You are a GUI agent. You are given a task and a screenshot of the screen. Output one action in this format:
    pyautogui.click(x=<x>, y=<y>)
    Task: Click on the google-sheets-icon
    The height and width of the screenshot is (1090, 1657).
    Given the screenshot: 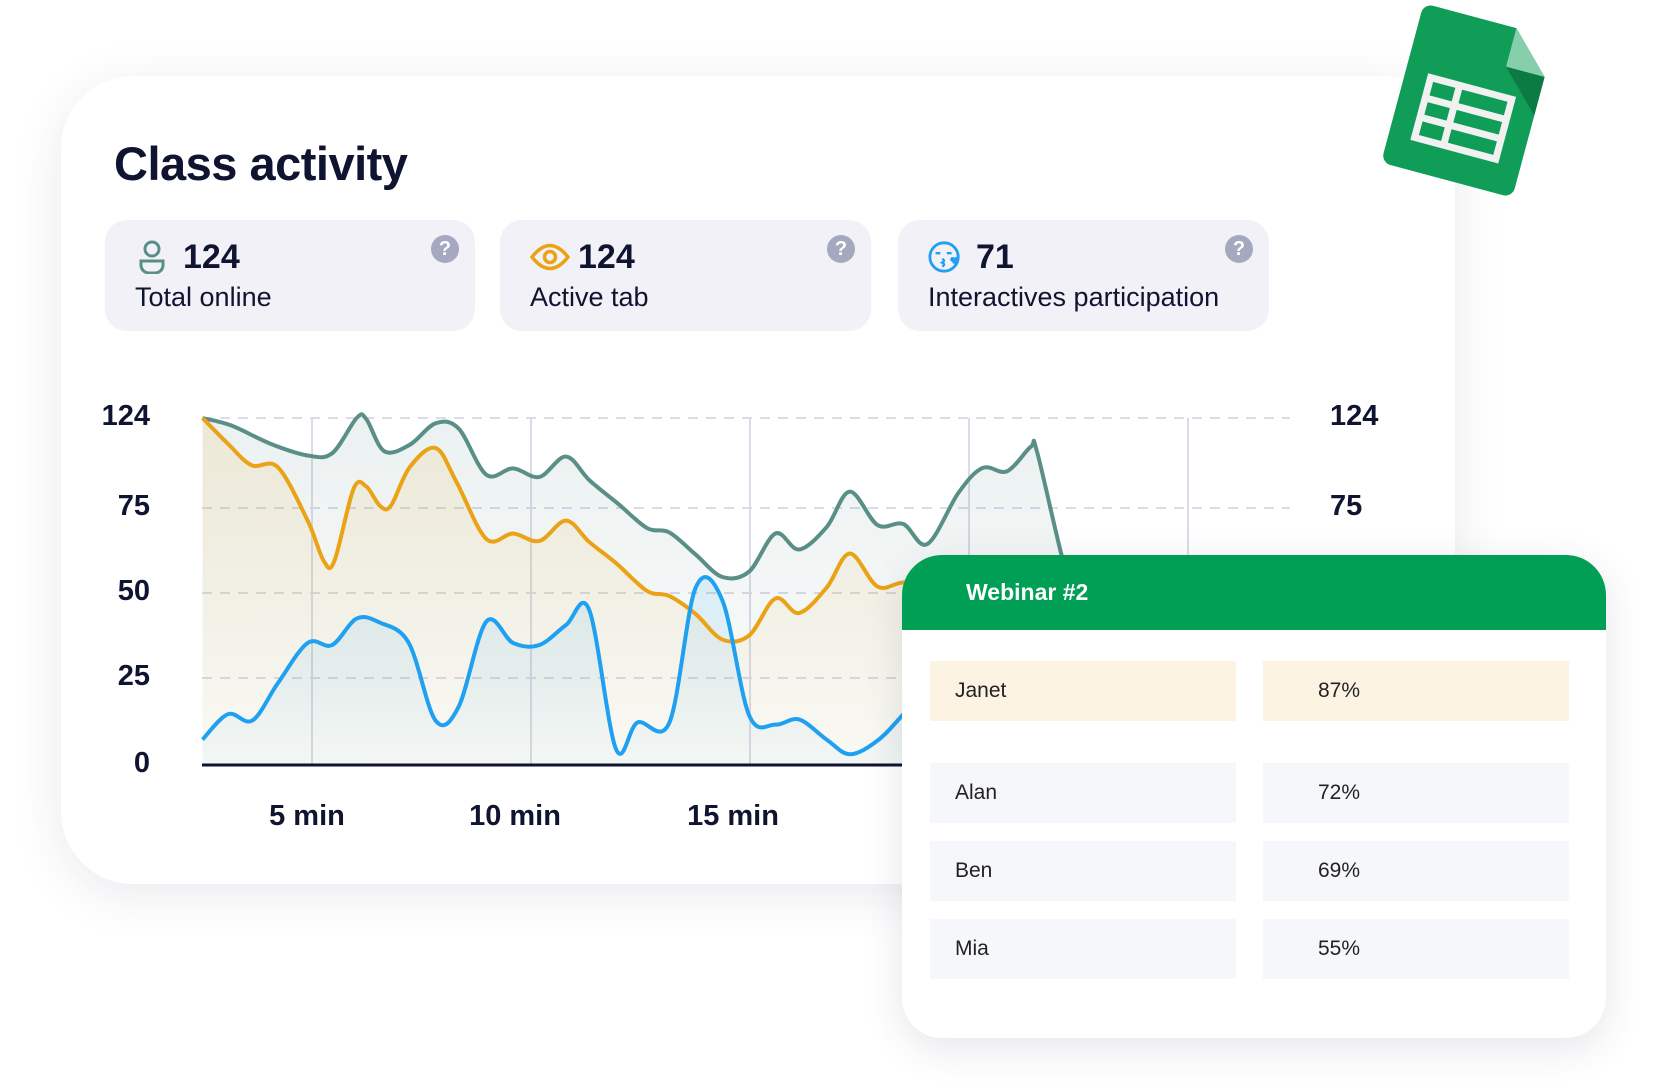 What is the action you would take?
    pyautogui.click(x=1464, y=100)
    